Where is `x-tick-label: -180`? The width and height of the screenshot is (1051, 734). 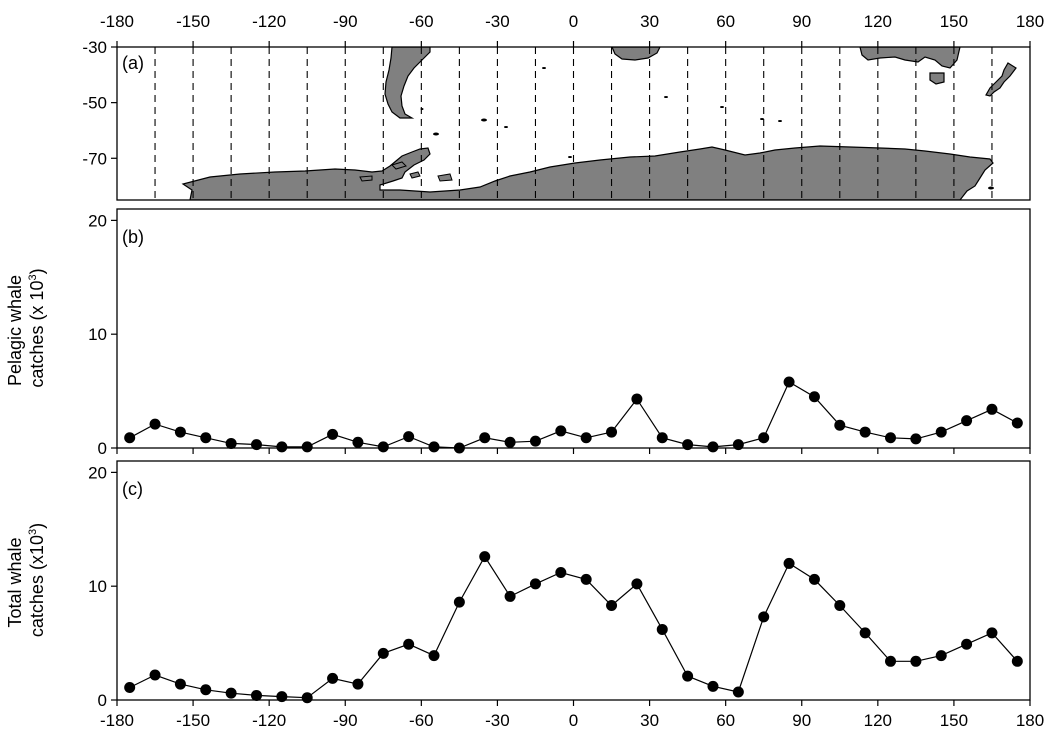 x-tick-label: -180 is located at coordinates (117, 720).